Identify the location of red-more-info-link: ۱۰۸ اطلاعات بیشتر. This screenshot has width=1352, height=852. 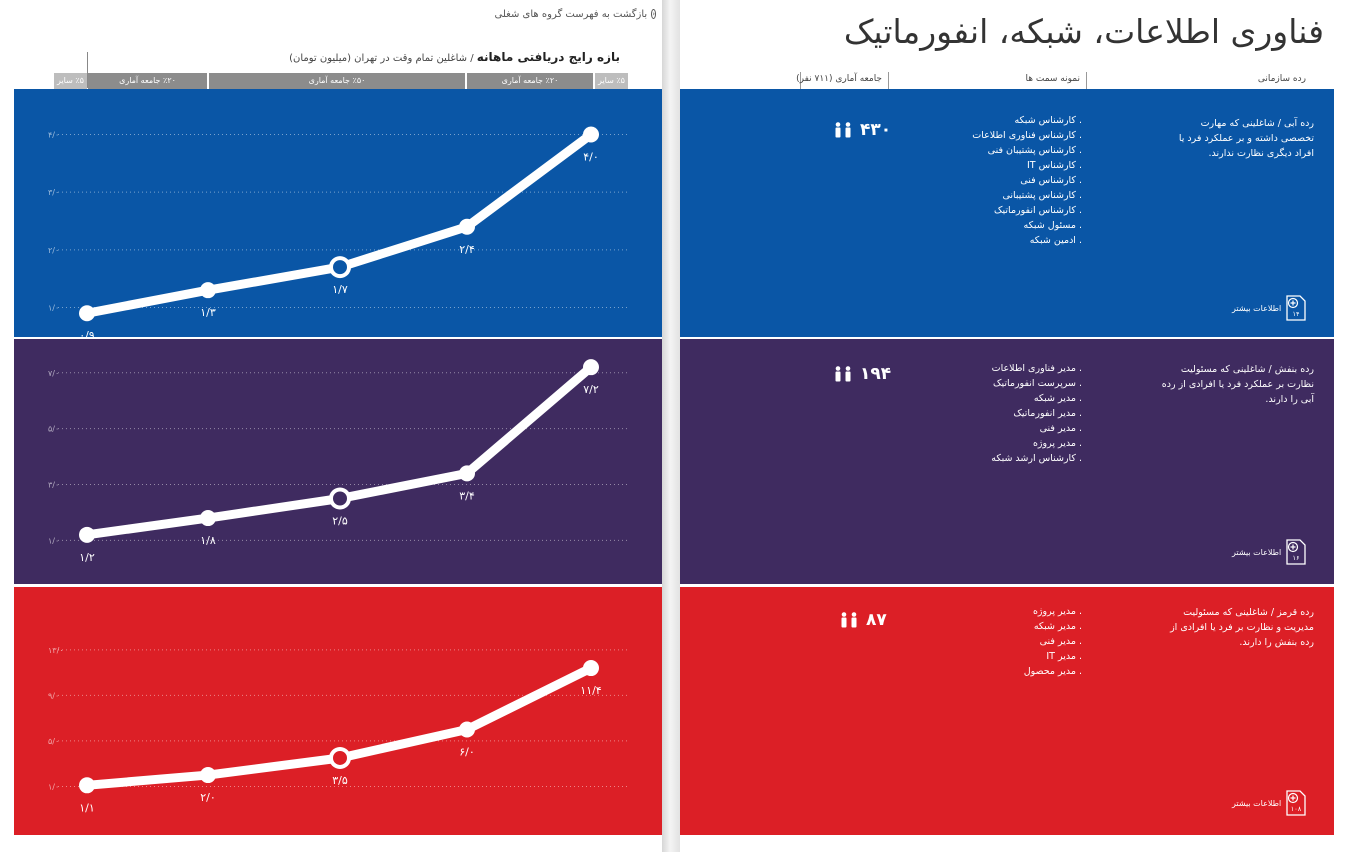
(1269, 803).